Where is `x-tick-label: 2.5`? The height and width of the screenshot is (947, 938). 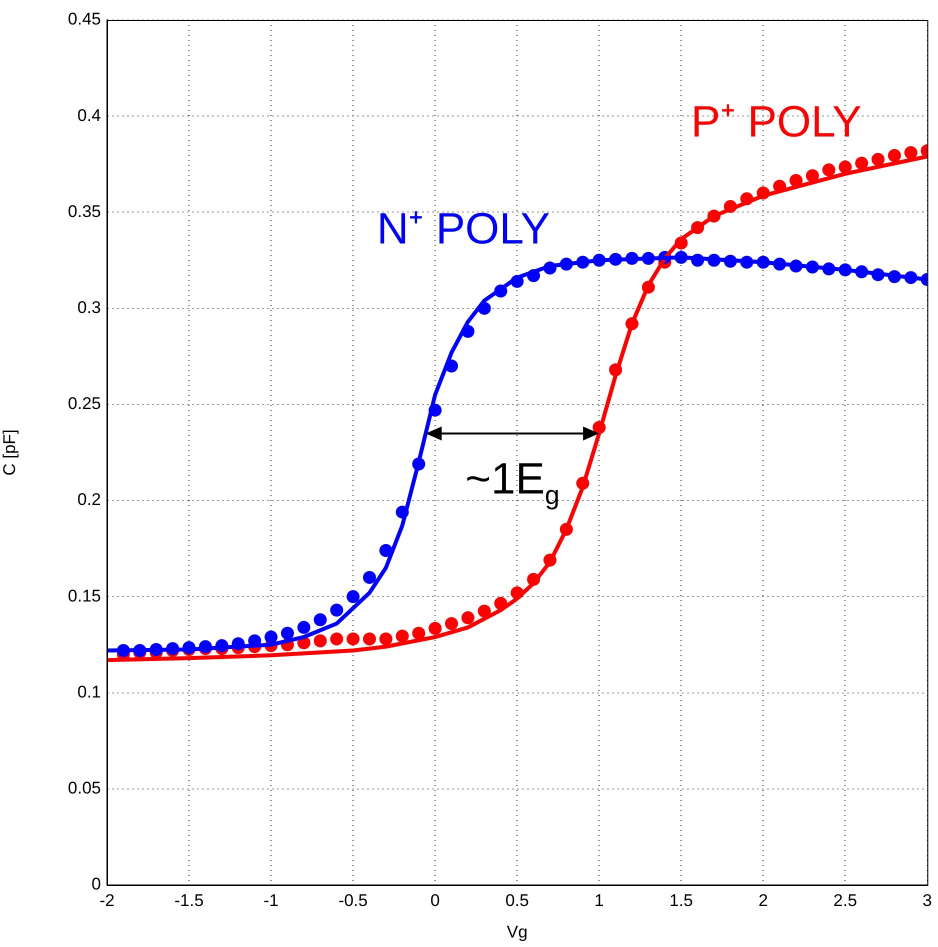
x-tick-label: 2.5 is located at coordinates (845, 900).